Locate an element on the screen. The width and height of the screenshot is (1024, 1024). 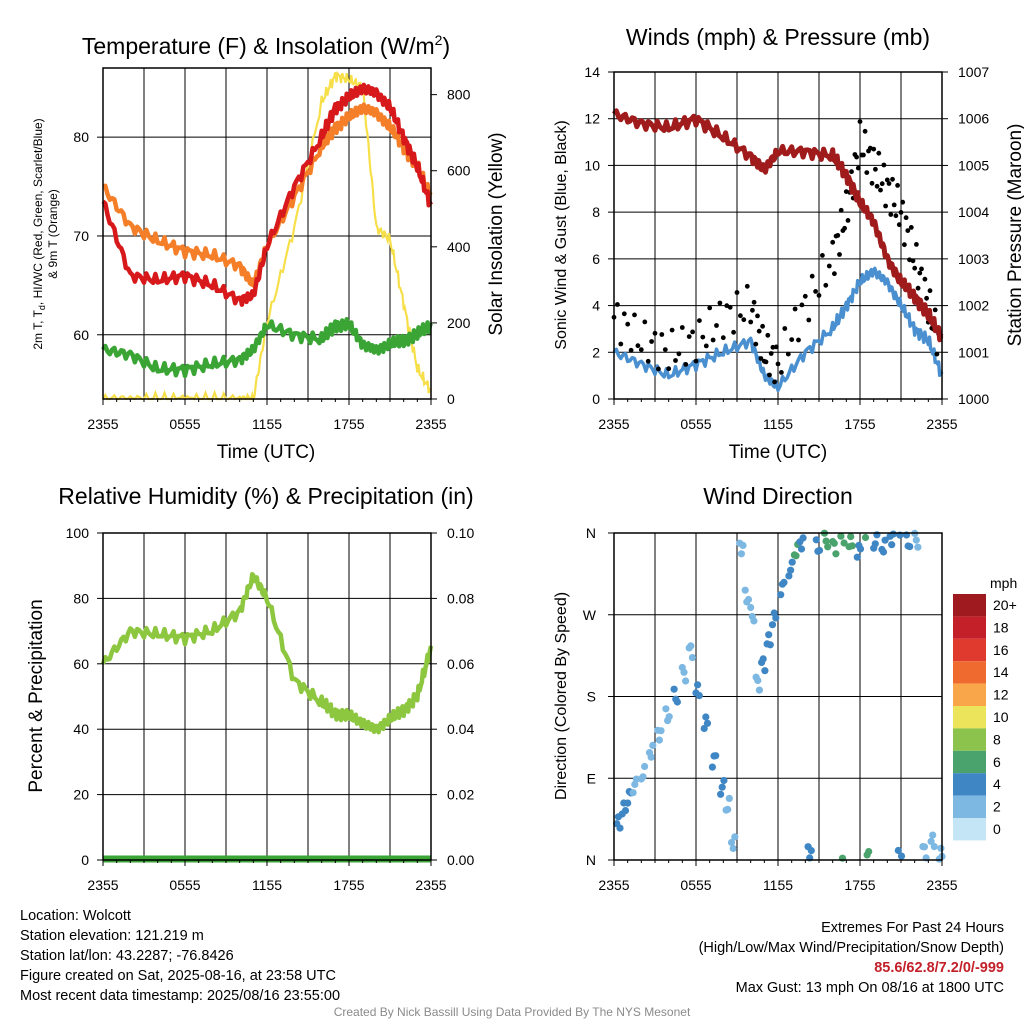
legend-label: 12 is located at coordinates (1001, 695).